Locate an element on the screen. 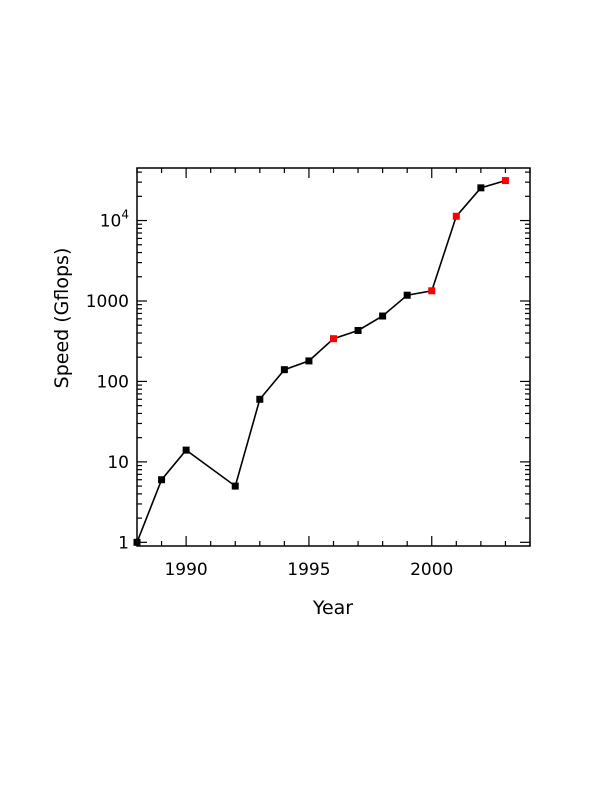 This screenshot has width=612, height=792. x-tick-label: 1995 is located at coordinates (308, 570).